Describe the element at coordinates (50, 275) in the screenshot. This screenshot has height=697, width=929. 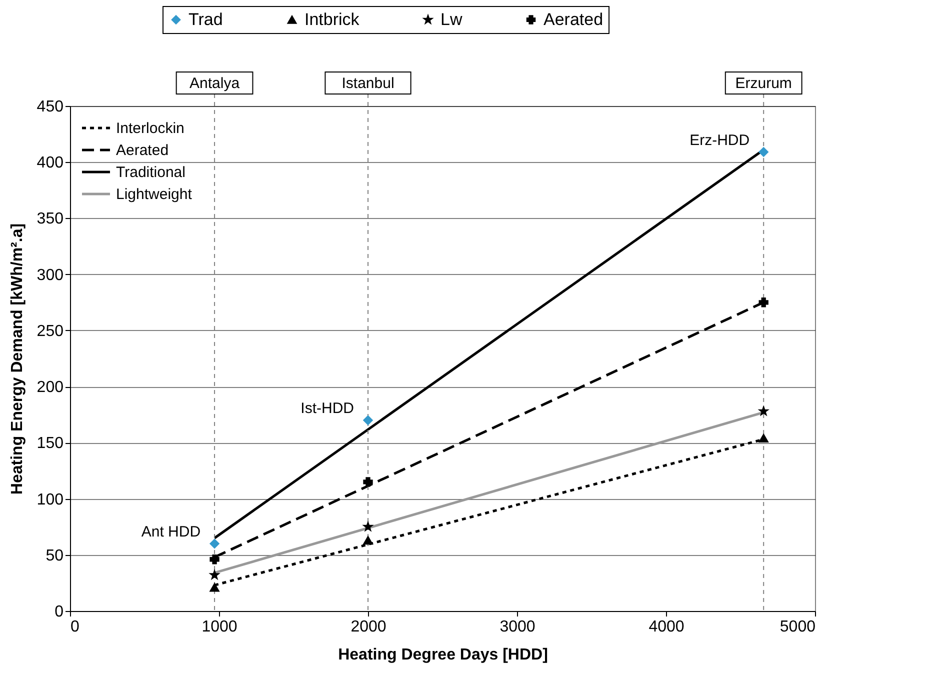
I see `y-tick-label: 300` at that location.